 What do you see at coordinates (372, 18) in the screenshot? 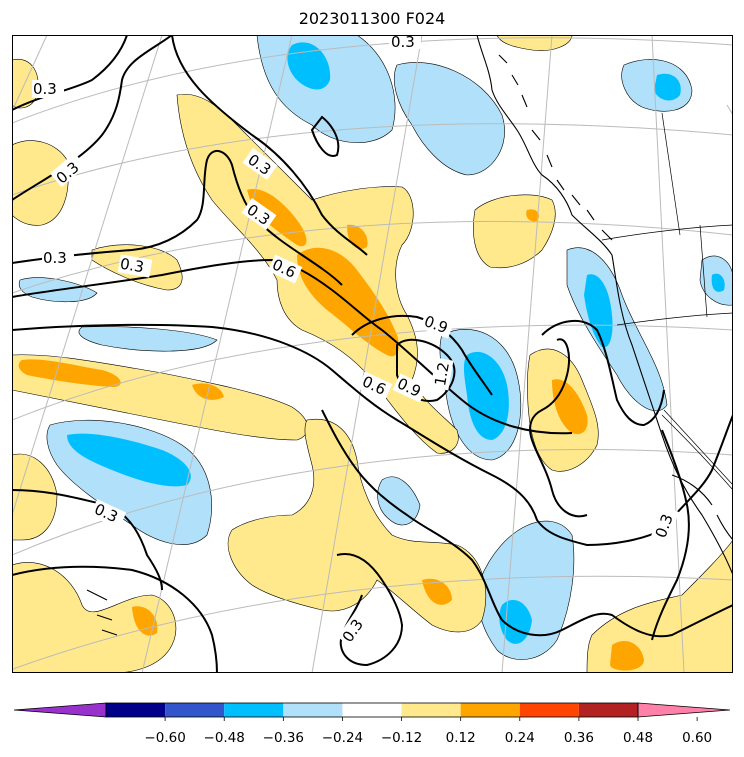
I see `map-title: 2023011300 F024` at bounding box center [372, 18].